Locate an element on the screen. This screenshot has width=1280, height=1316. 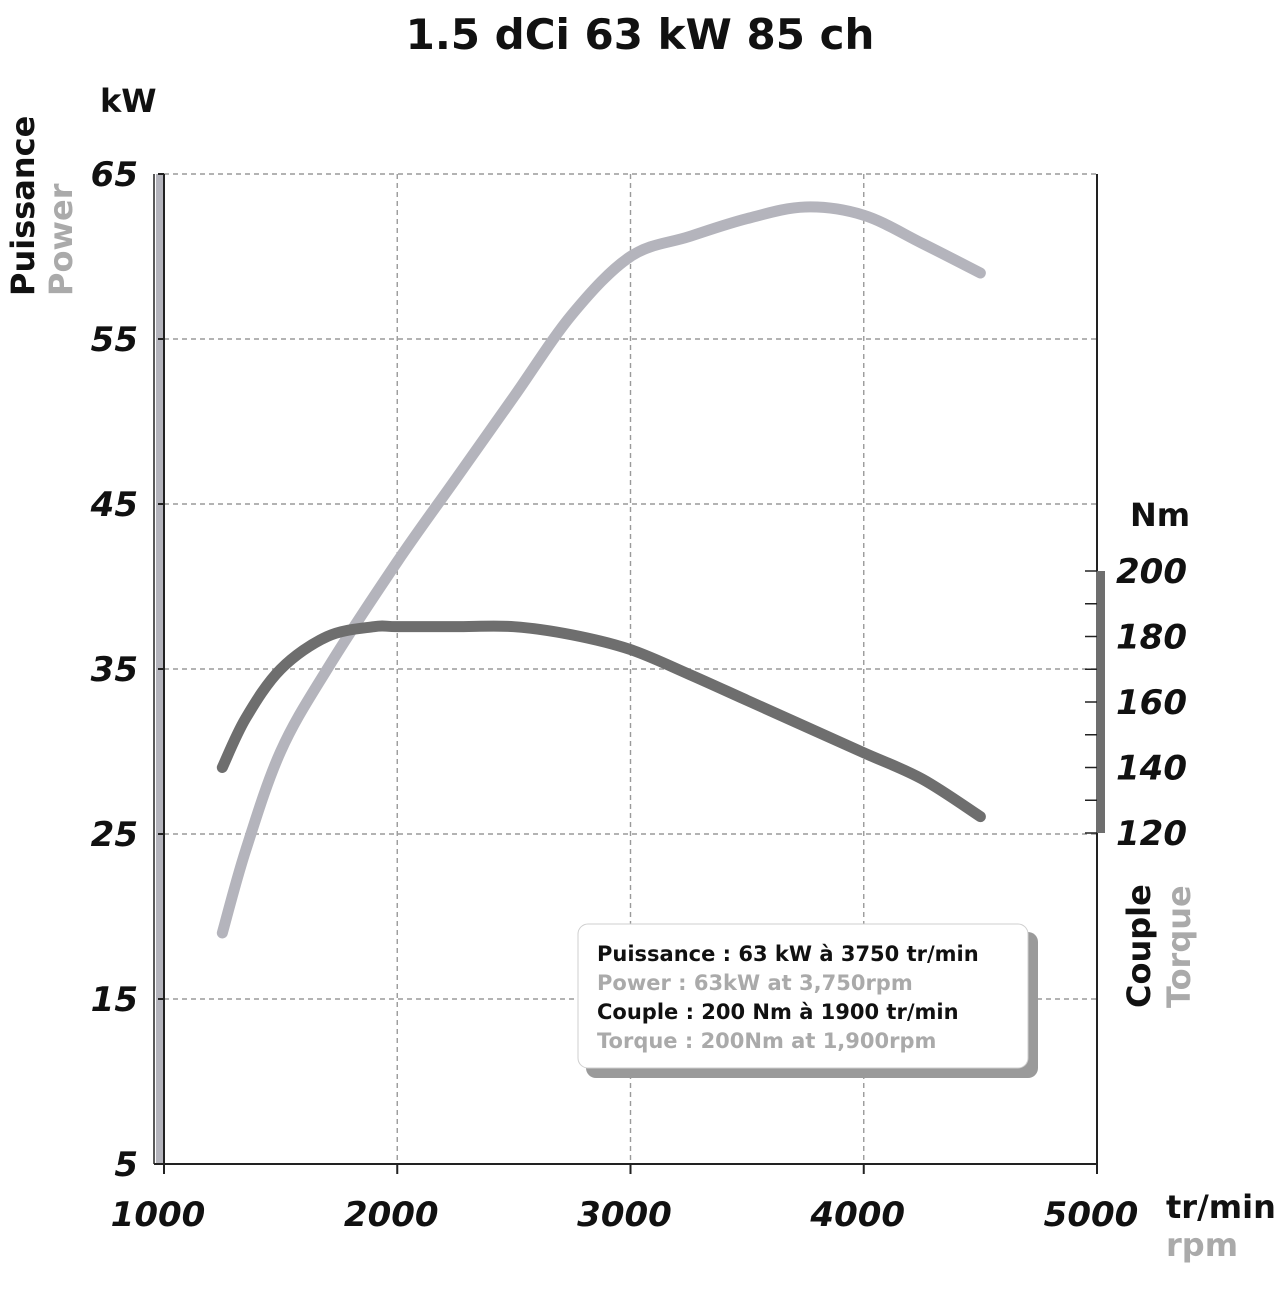
bottom-tick-label: 2000 is located at coordinates (391, 1215).